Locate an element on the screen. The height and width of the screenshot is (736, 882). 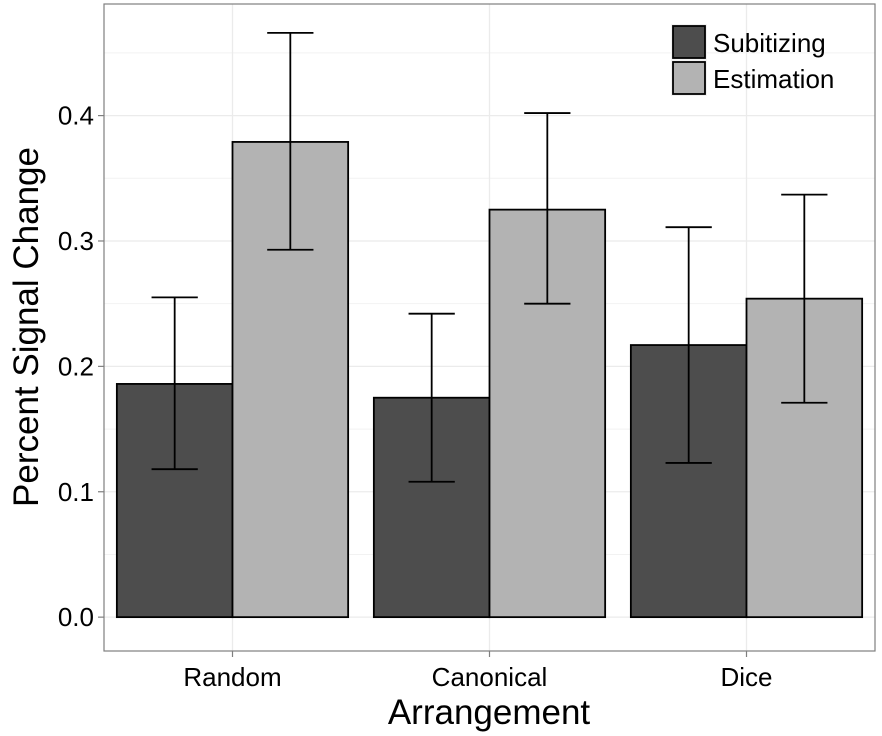
y-axis: 0.0 0.1 0.2 0.3 0.4 is located at coordinates (81, 366).